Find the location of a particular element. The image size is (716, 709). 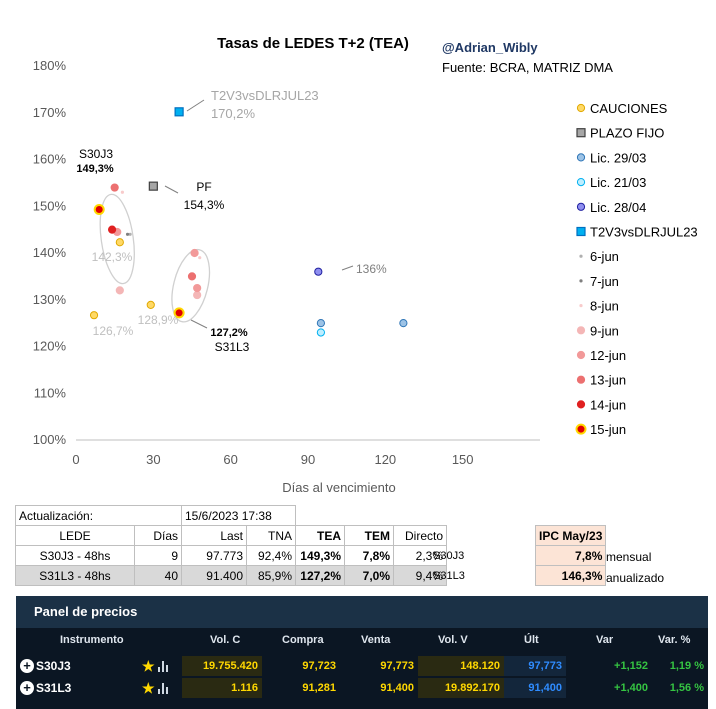

col-ult: Últ is located at coordinates (531, 640).